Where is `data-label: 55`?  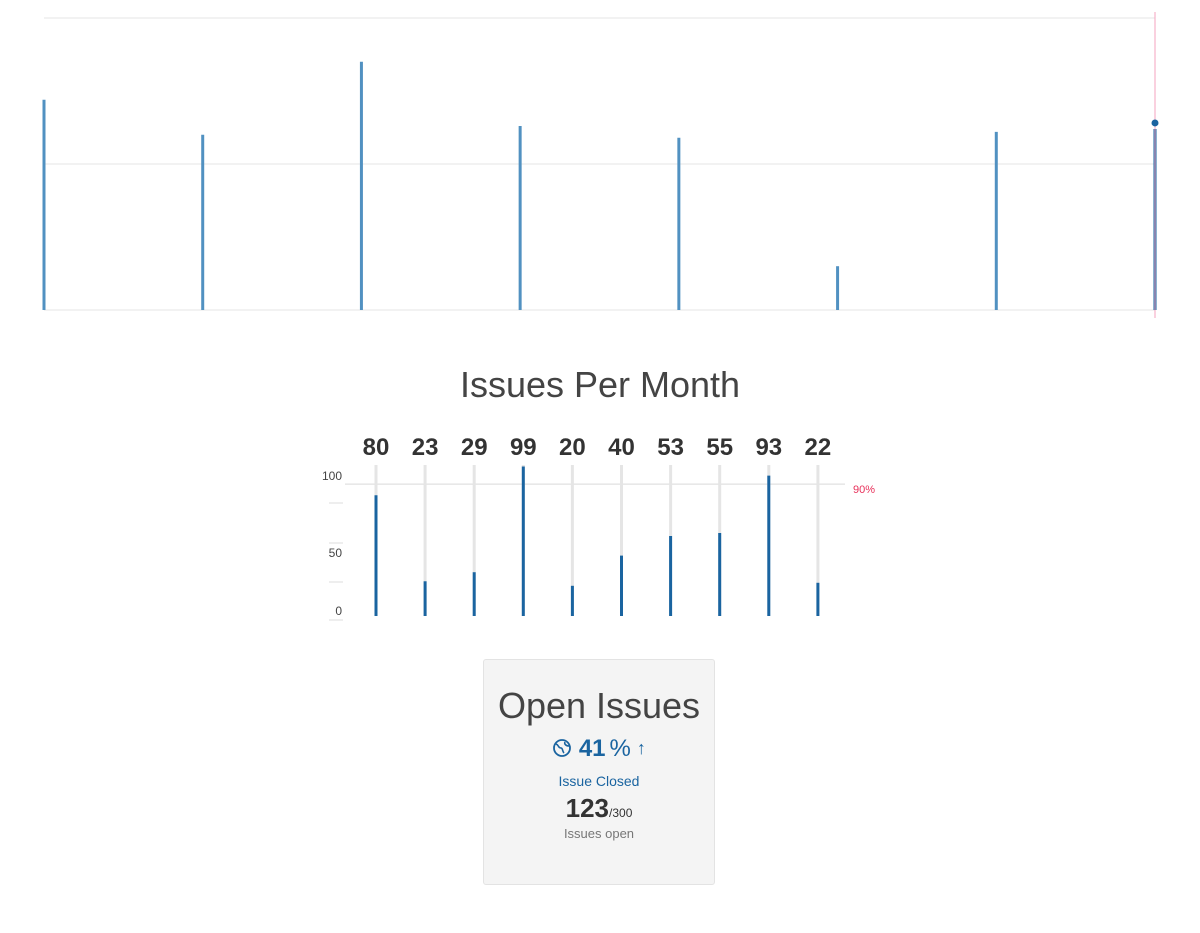
data-label: 55 is located at coordinates (719, 447).